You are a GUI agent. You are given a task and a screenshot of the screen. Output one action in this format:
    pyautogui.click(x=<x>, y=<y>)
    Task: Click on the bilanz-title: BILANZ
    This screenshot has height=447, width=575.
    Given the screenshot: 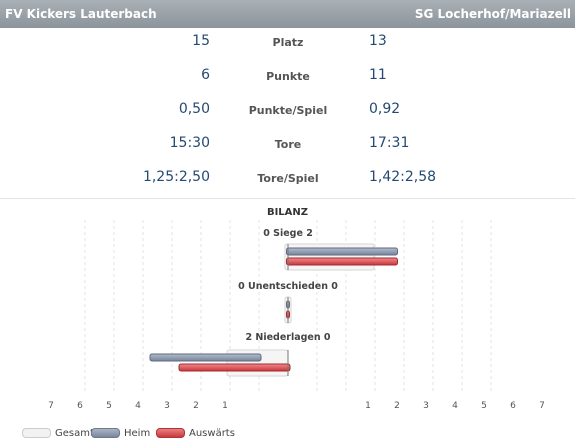 What is the action you would take?
    pyautogui.click(x=287, y=212)
    